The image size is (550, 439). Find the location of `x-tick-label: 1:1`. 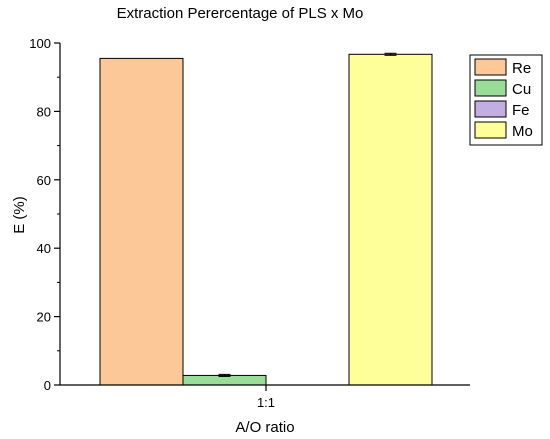

x-tick-label: 1:1 is located at coordinates (266, 402).